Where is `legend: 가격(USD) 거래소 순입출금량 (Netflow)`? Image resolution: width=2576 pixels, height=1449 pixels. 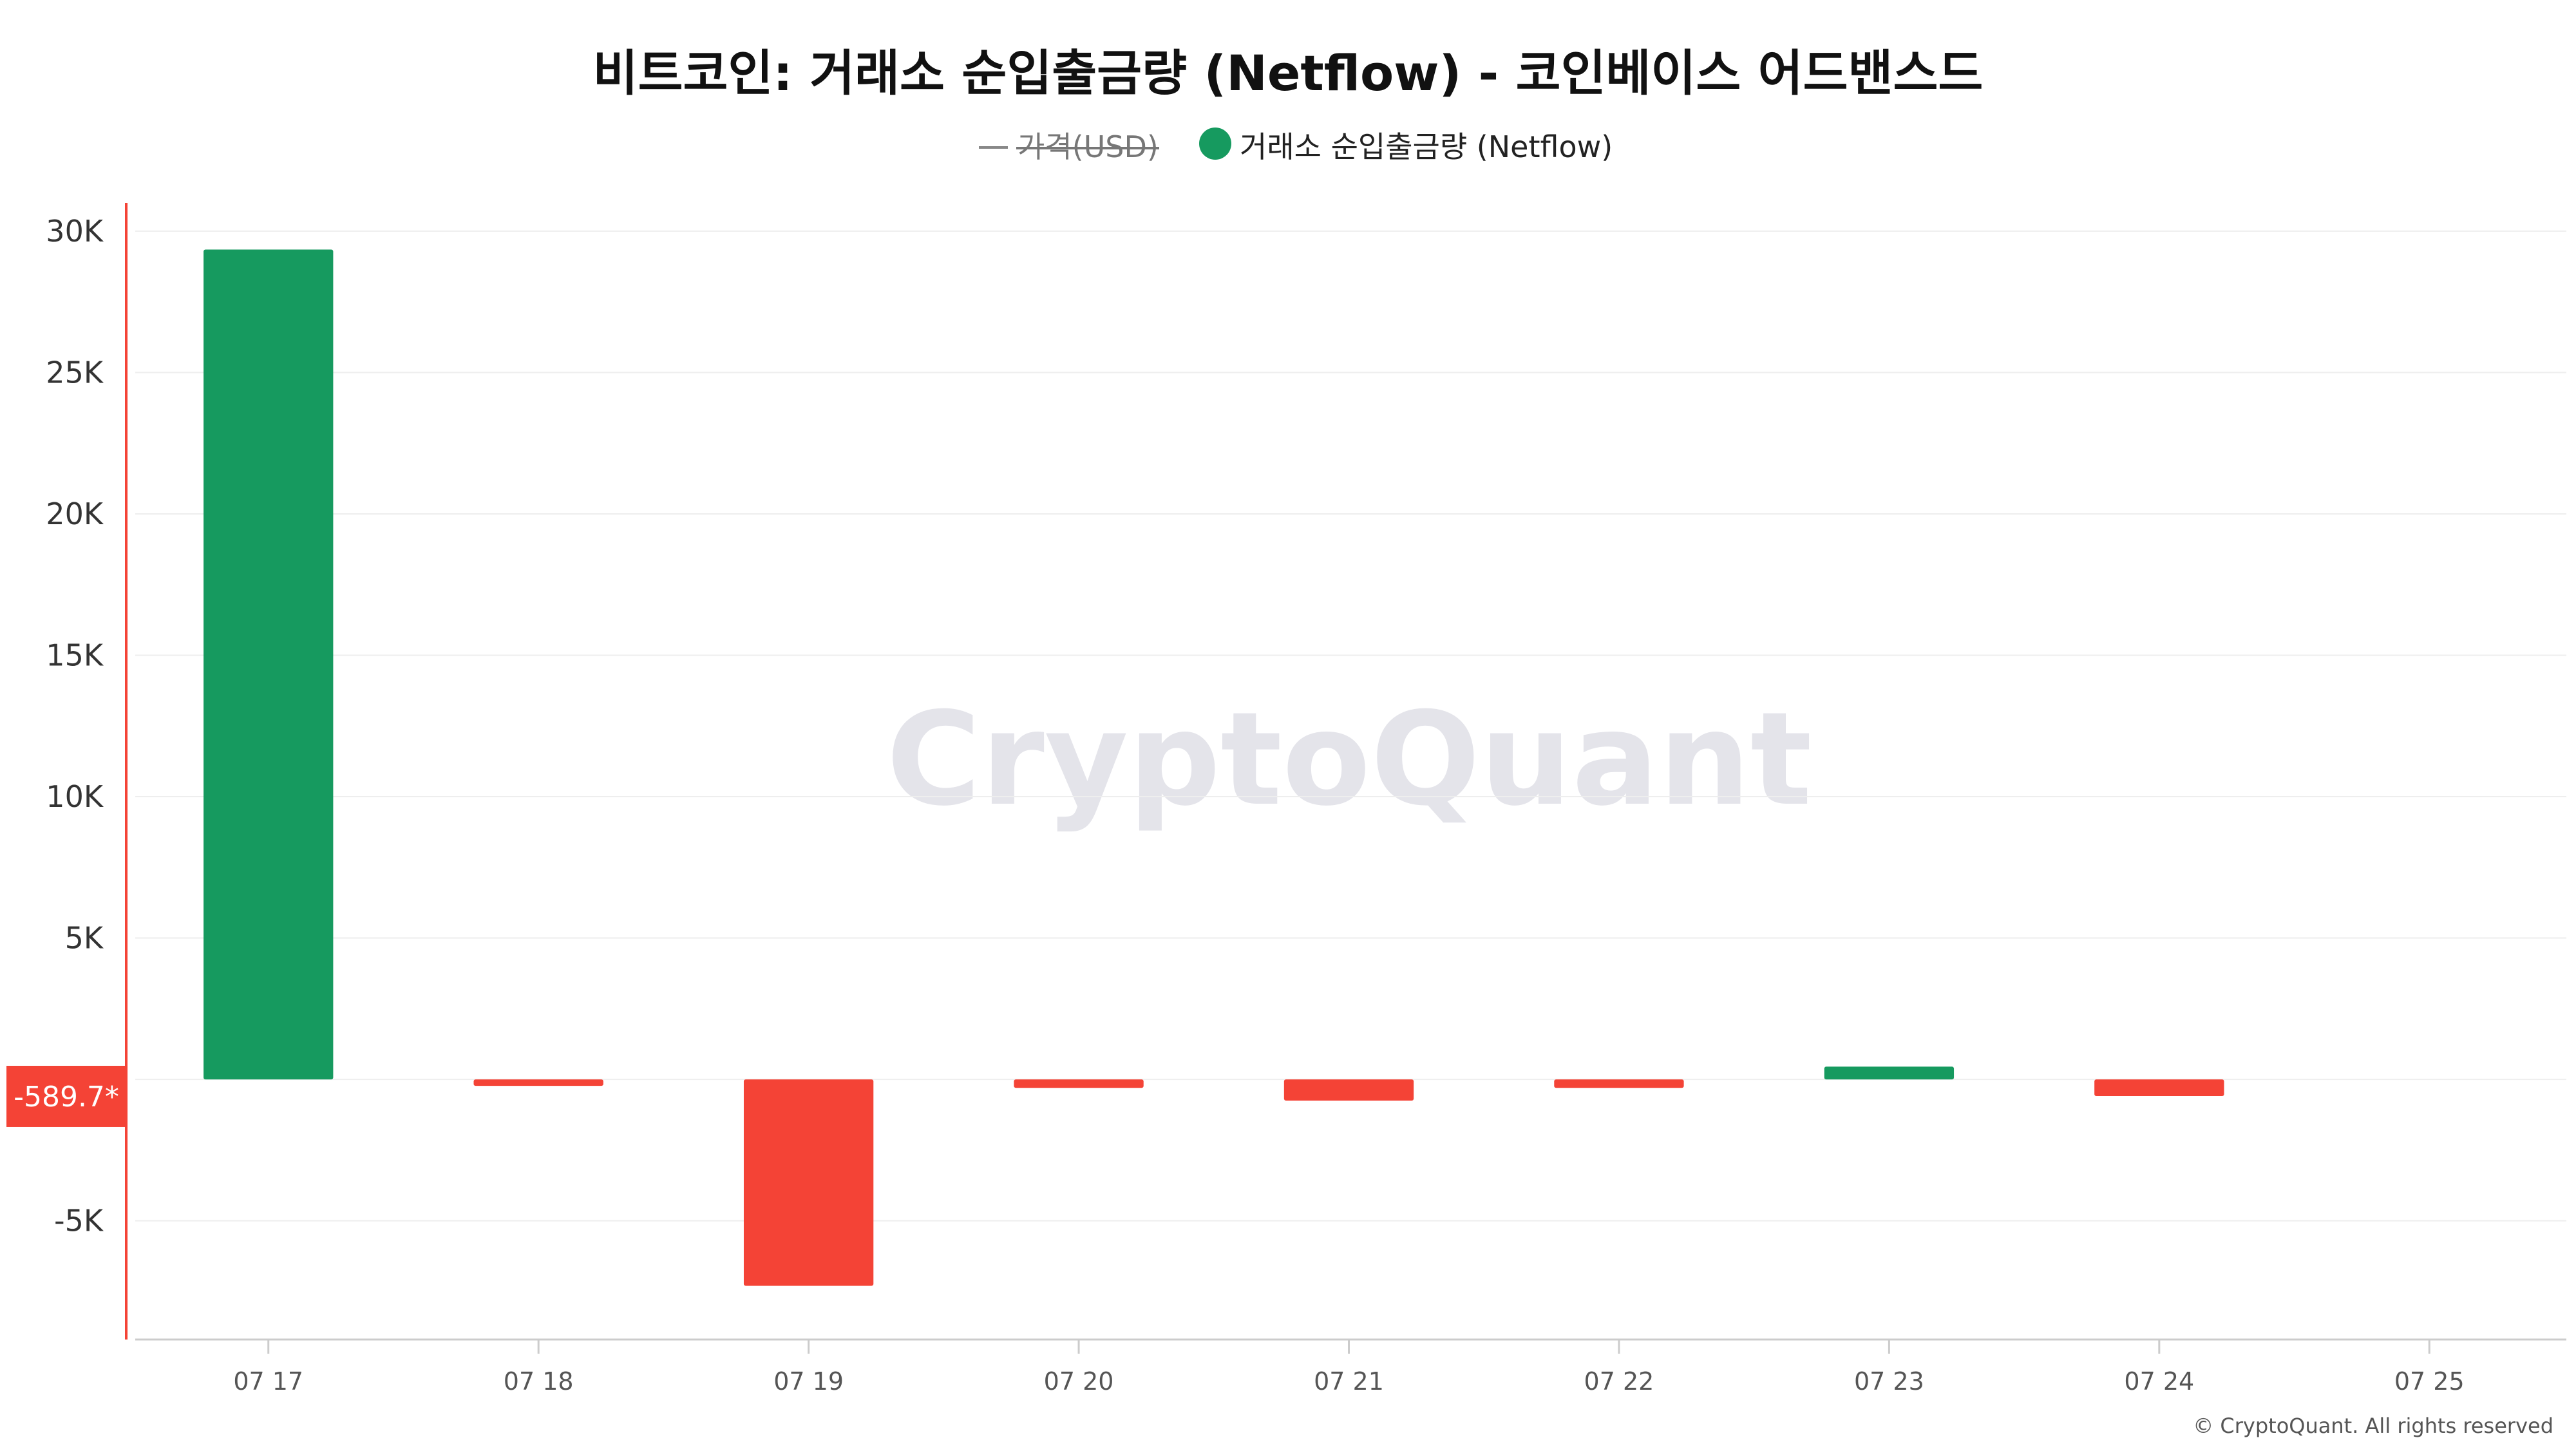 legend: 가격(USD) 거래소 순입출금량 (Netflow) is located at coordinates (1296, 146).